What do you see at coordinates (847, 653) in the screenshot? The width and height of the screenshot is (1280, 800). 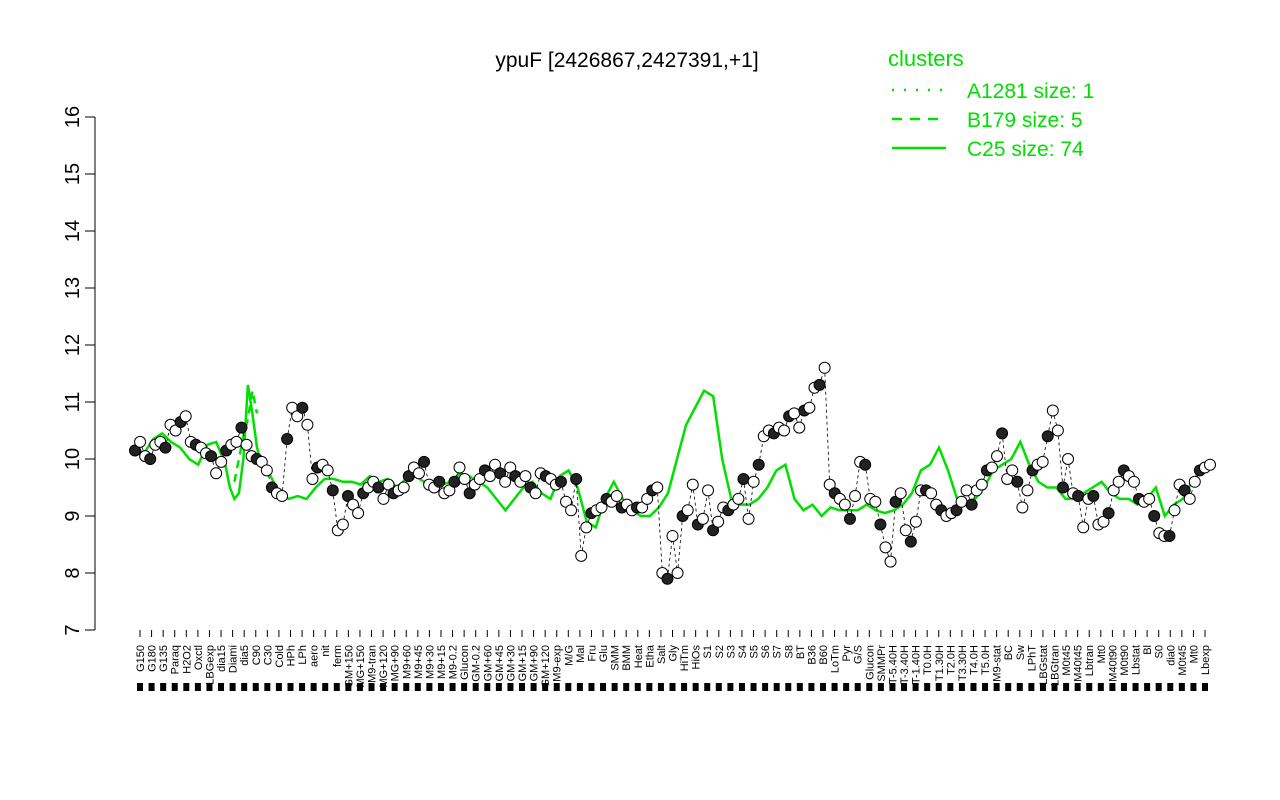 I see `x-tick-label: Pyr` at bounding box center [847, 653].